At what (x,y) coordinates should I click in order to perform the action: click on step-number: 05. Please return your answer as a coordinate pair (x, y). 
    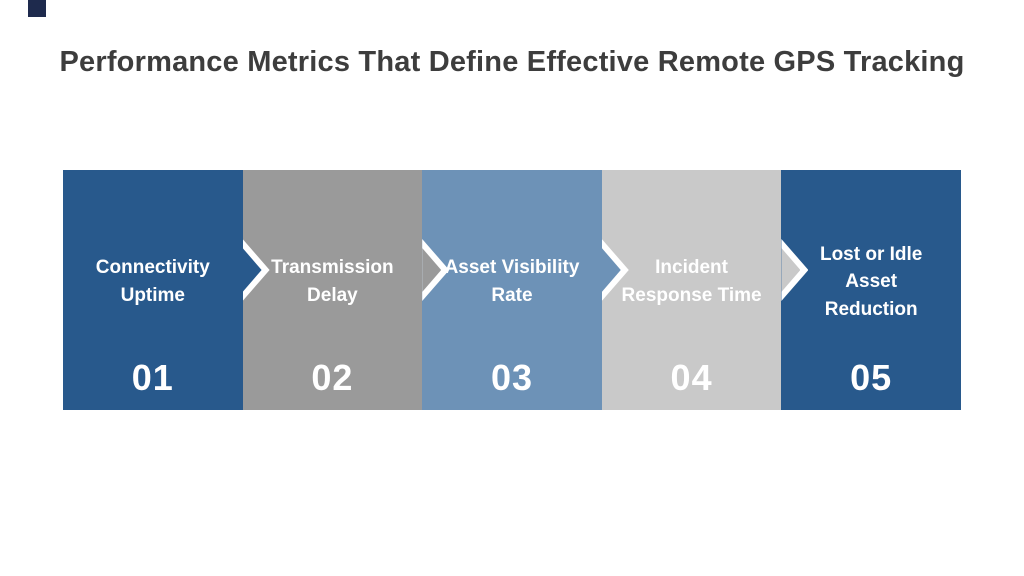
    Looking at the image, I should click on (871, 377).